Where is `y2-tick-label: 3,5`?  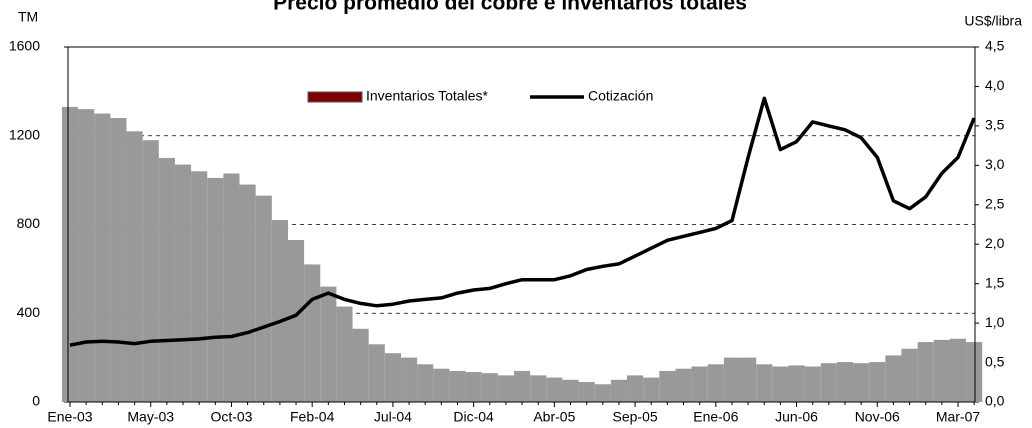
y2-tick-label: 3,5 is located at coordinates (995, 125).